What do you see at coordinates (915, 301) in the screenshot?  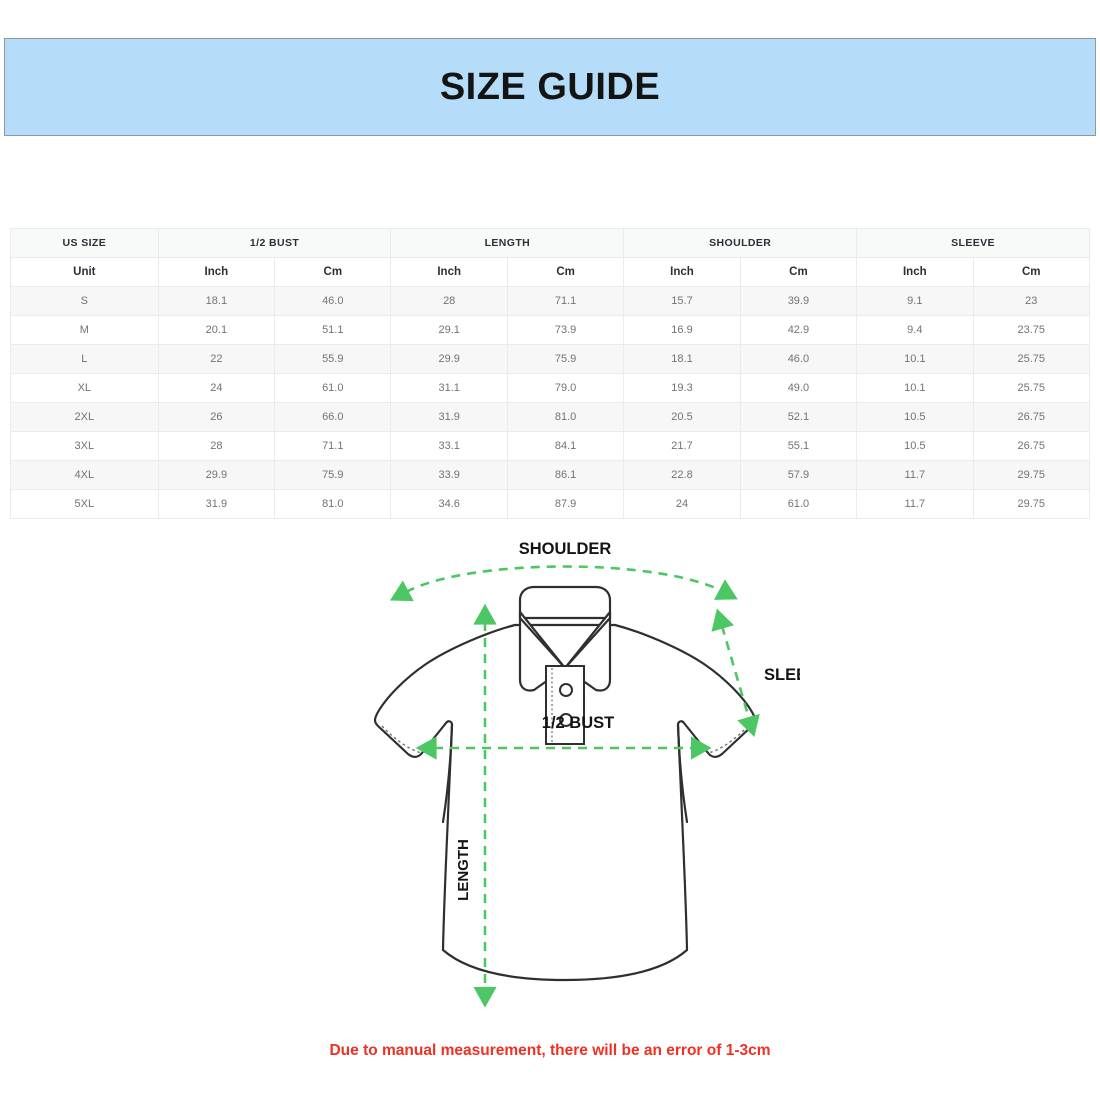 I see `cell-sleeve-in: 9.1` at bounding box center [915, 301].